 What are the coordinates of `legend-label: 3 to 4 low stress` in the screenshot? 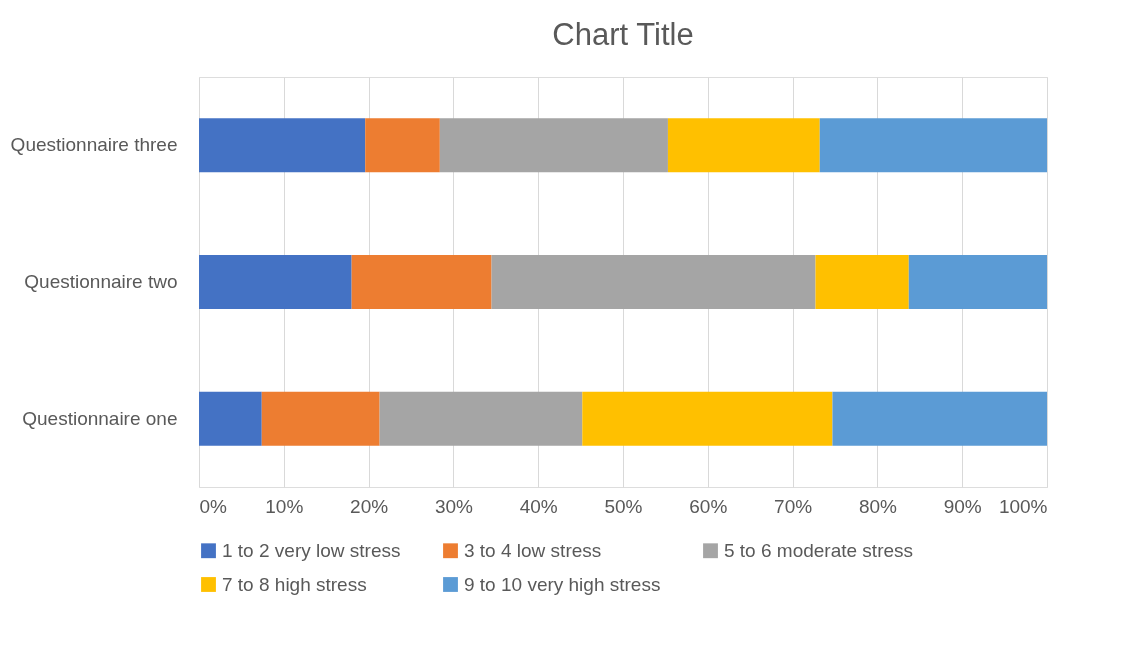 It's located at (533, 550).